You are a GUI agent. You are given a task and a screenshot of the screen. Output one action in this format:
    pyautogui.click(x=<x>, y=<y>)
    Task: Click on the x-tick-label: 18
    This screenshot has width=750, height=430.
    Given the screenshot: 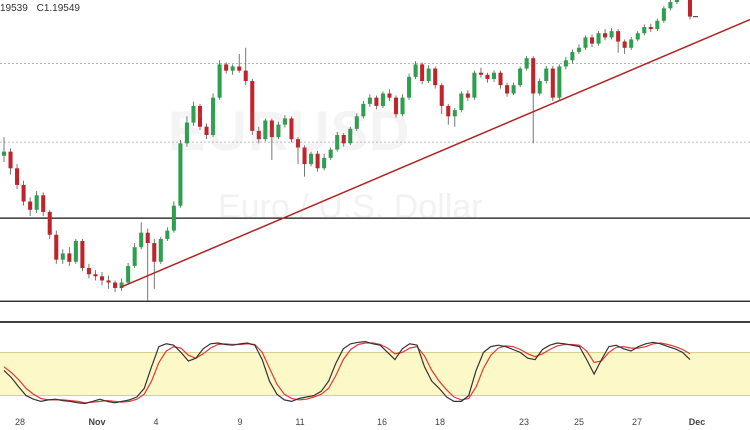 What is the action you would take?
    pyautogui.click(x=440, y=422)
    